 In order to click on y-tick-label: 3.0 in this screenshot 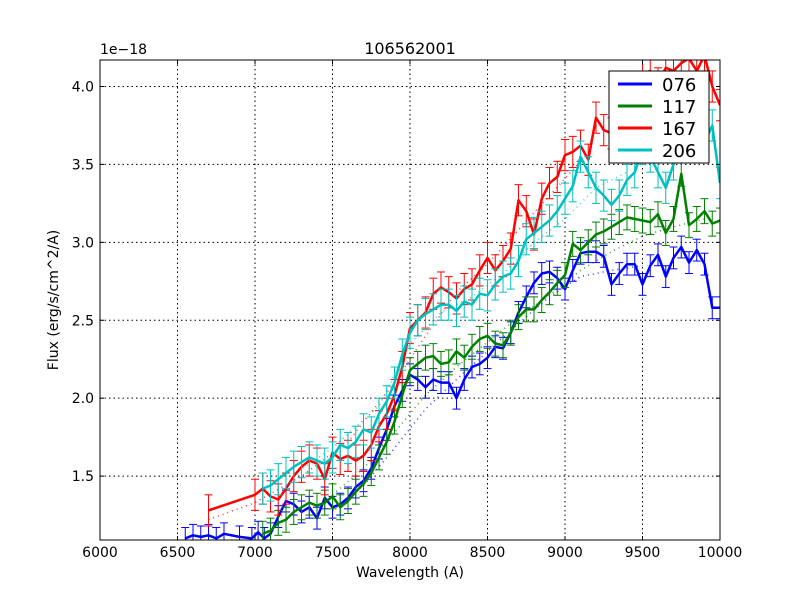, I will do `click(83, 243)`.